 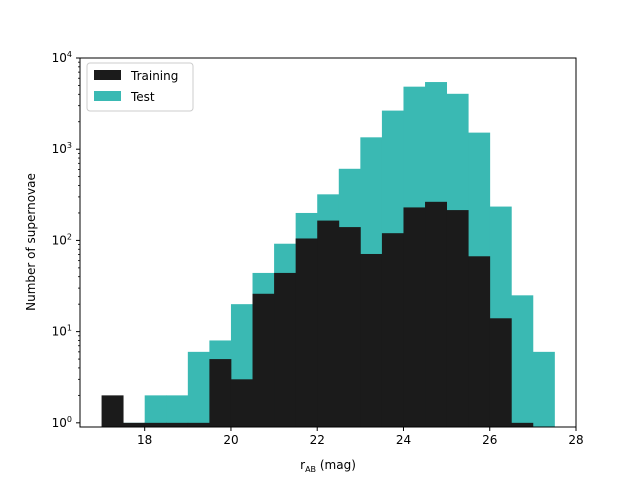 I want to click on x-tick-label: 26, so click(x=489, y=440).